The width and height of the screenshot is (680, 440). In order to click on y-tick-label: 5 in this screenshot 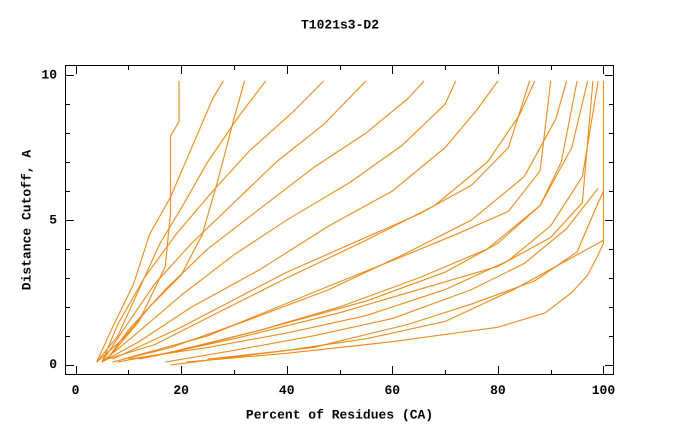, I will do `click(53, 220)`.